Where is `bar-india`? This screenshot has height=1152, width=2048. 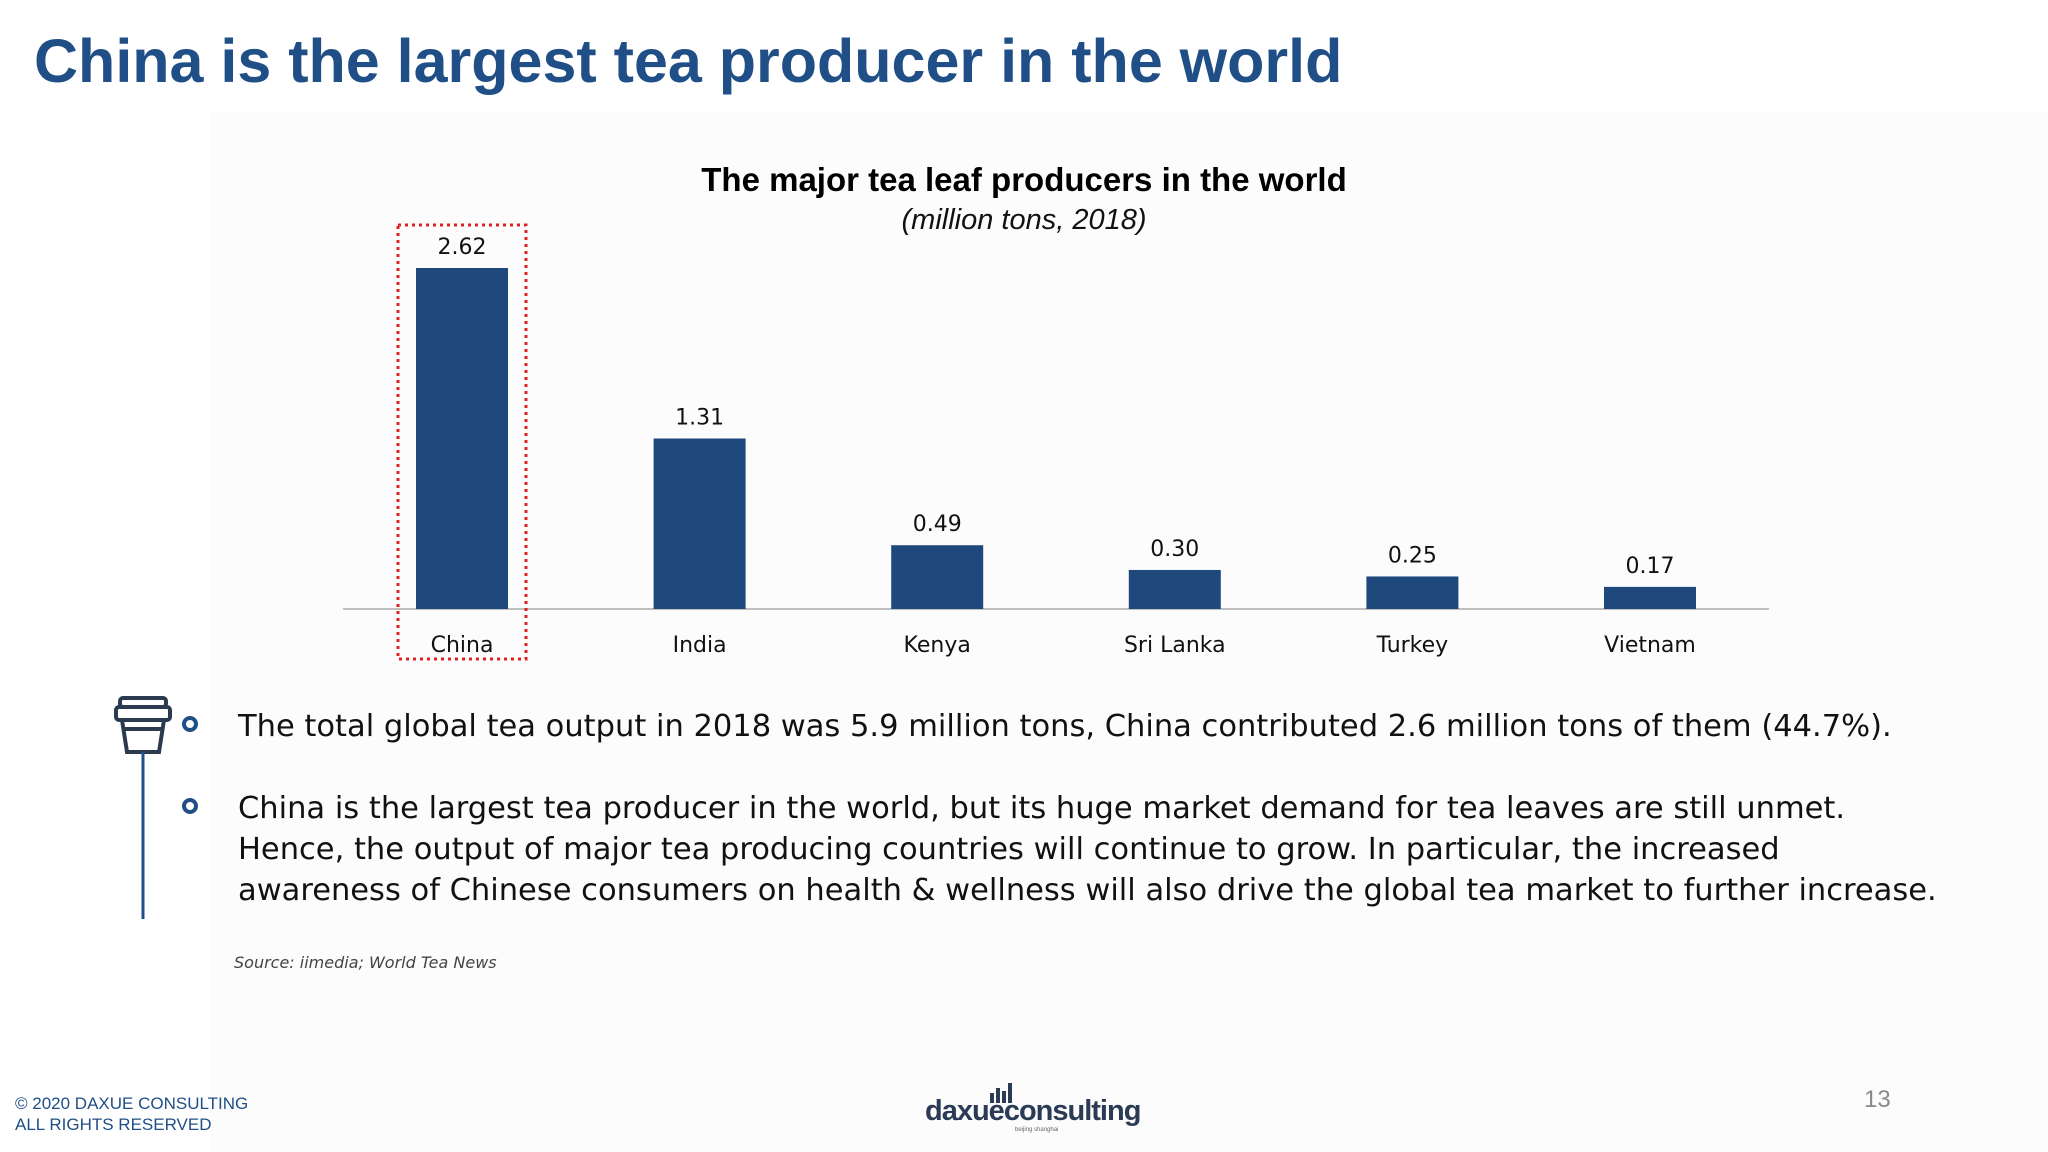
bar-india is located at coordinates (699, 523).